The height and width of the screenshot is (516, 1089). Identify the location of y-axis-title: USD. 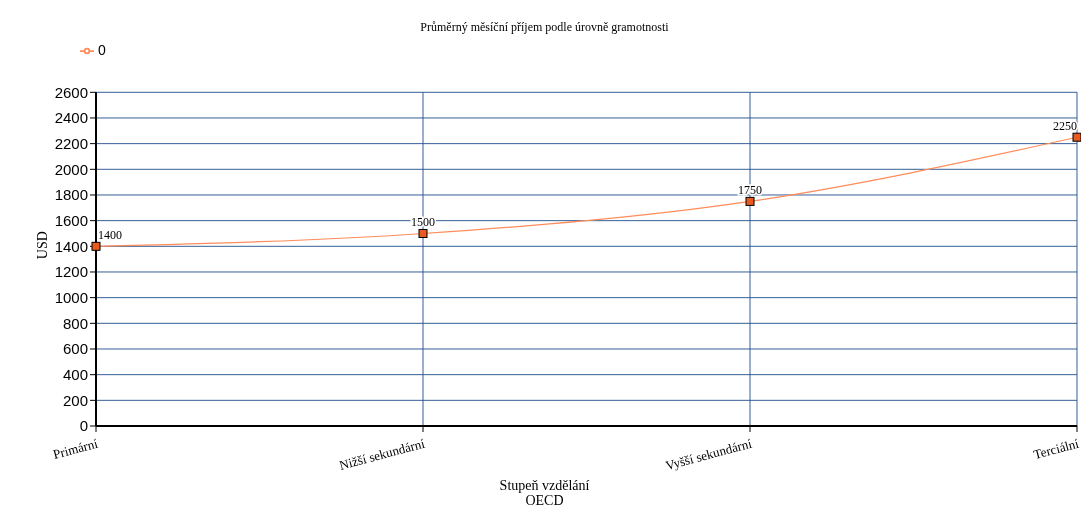
(42, 245).